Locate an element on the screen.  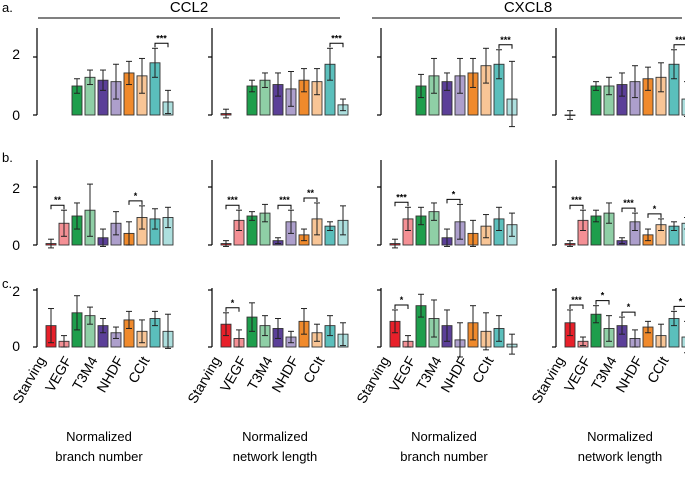
category-labels-col-2: Starving VEGF T3M4 NHDF CCIt is located at coordinates (256, 379).